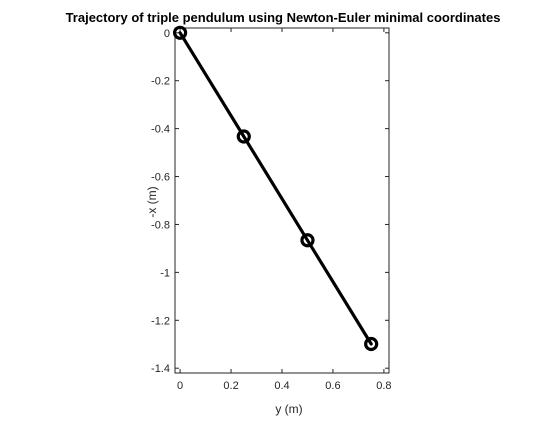  I want to click on x-tick-label: 0, so click(180, 386).